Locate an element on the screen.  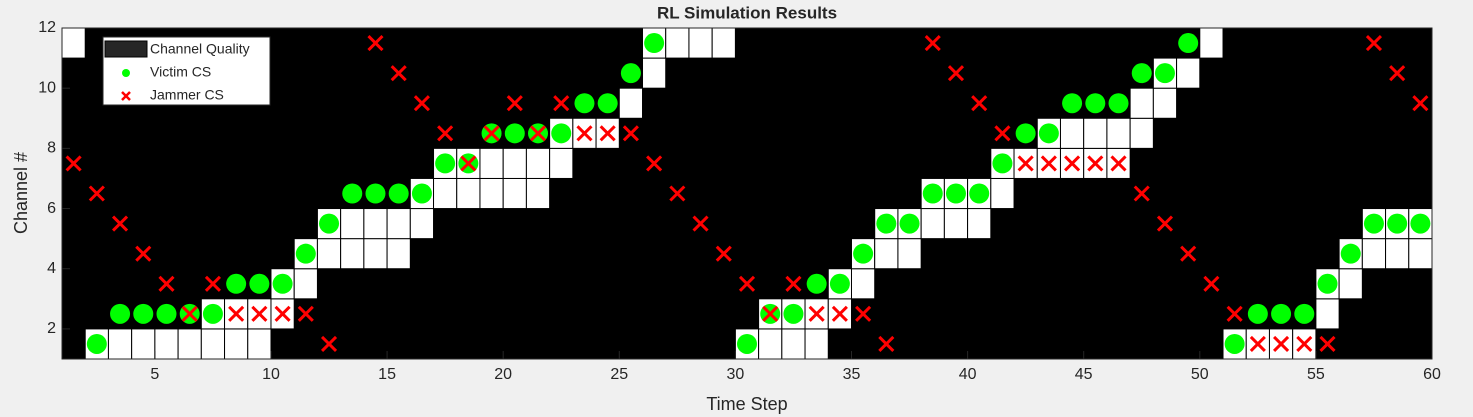
y-tick-label: 4 is located at coordinates (51, 268).